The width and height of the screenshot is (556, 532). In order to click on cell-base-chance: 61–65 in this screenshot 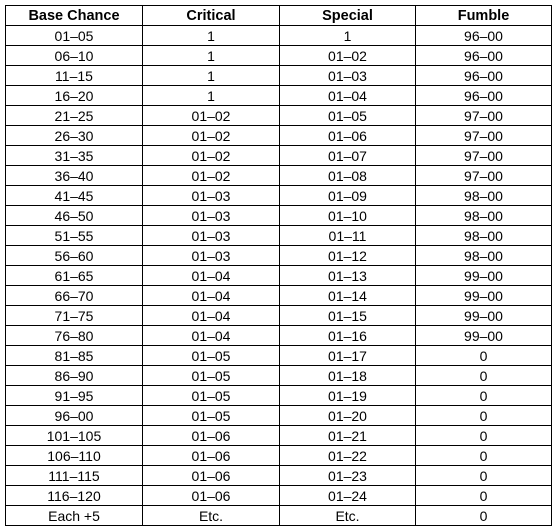, I will do `click(74, 275)`.